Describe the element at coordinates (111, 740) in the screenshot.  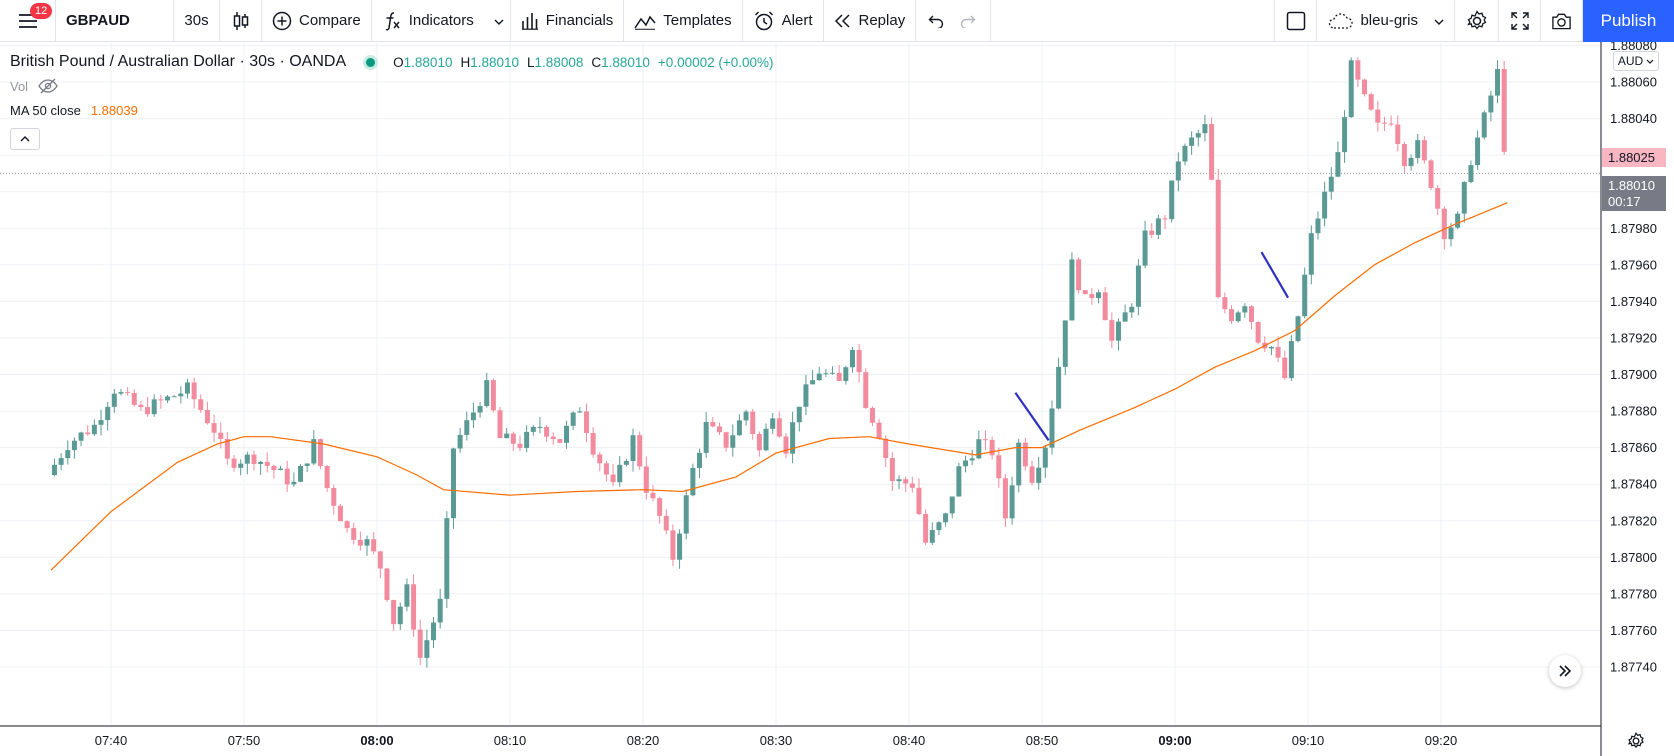
I see `time-tick-label: 07:40` at that location.